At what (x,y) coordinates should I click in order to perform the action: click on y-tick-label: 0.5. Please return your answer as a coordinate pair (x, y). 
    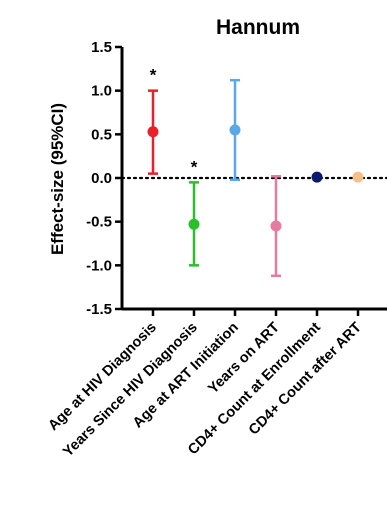
    Looking at the image, I should click on (101, 134).